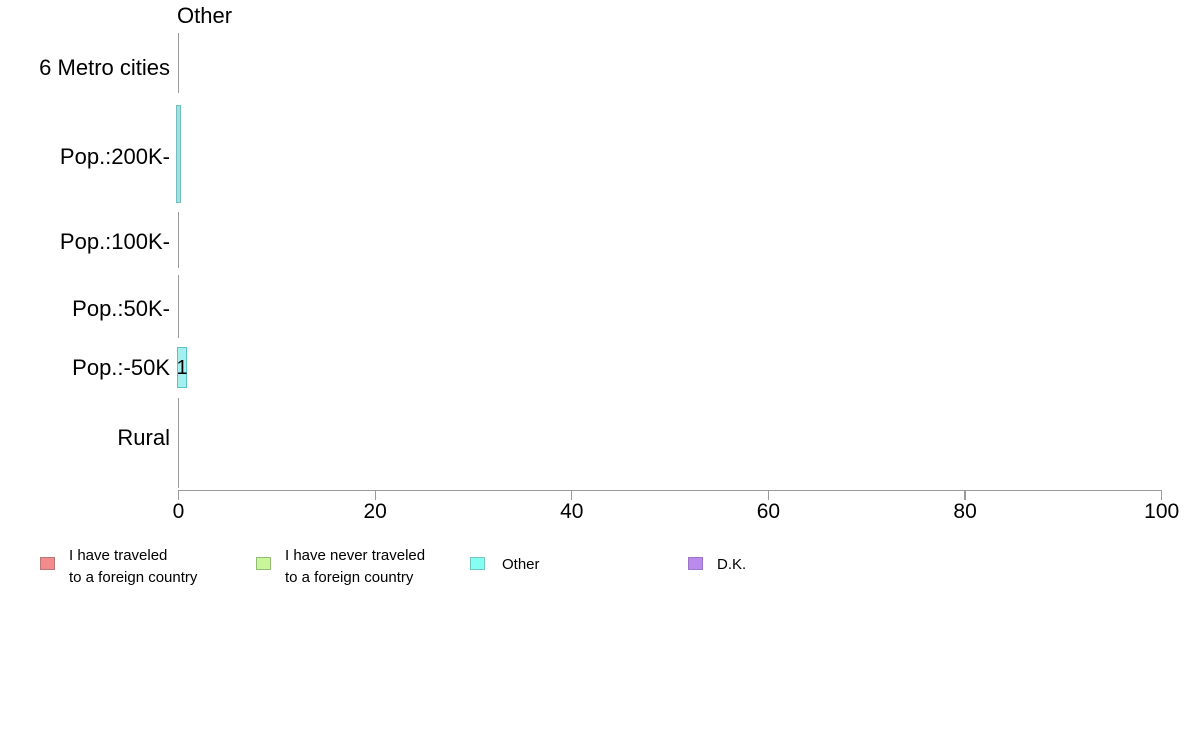  I want to click on legend-swatch-never-traveled, so click(263, 563).